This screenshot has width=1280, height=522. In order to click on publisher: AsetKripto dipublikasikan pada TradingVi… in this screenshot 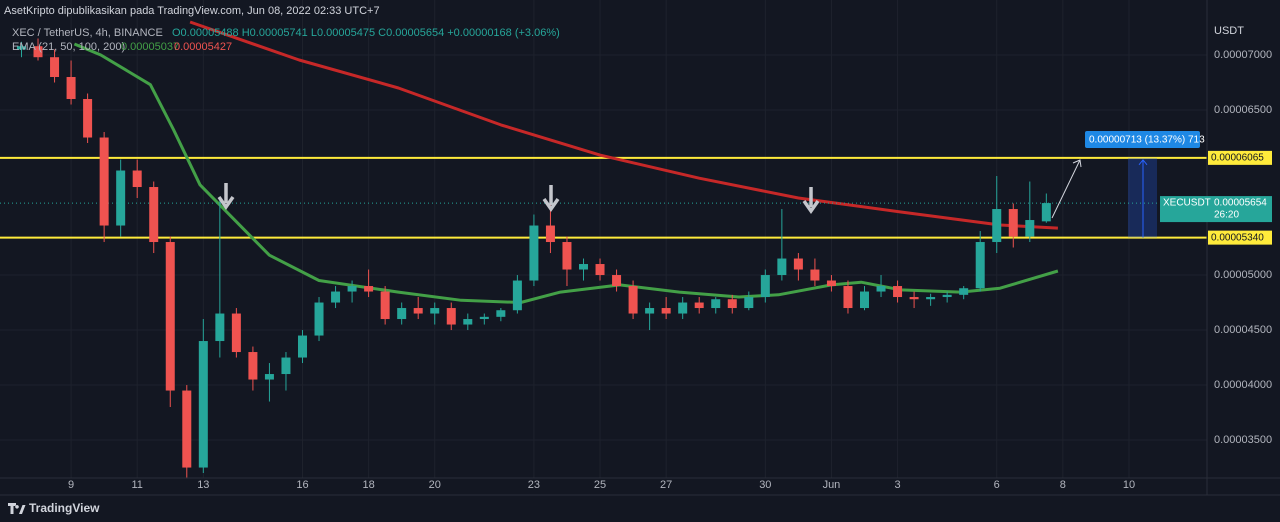, I will do `click(192, 11)`.